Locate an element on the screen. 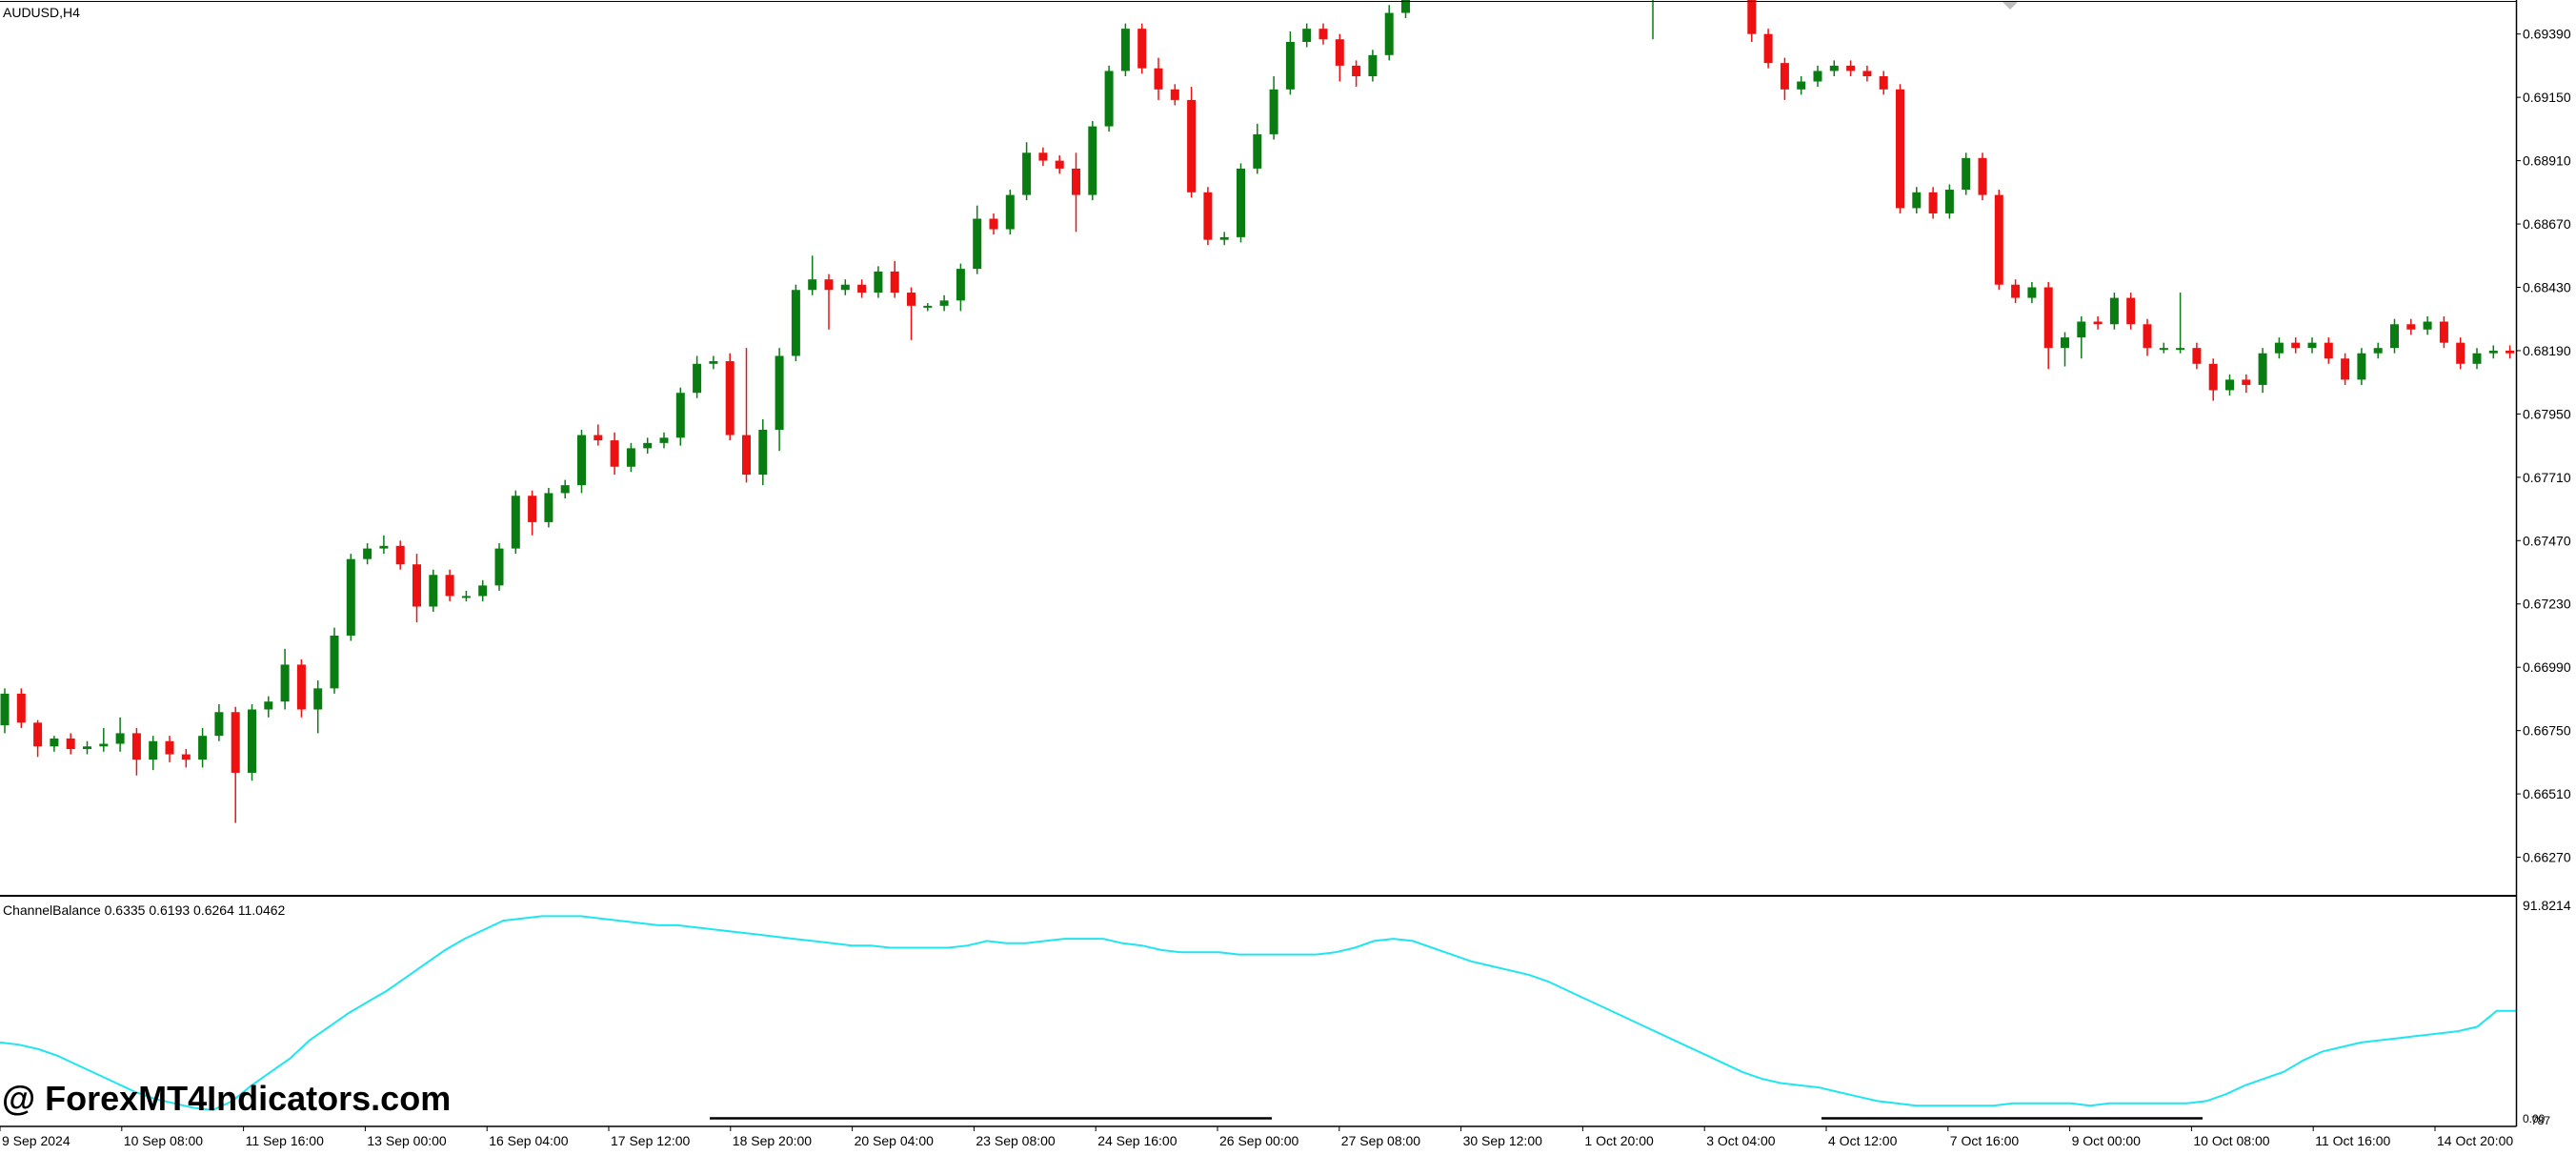 This screenshot has height=1155, width=2576. time-tick-label: 27 Sep 08:00 is located at coordinates (1381, 1140).